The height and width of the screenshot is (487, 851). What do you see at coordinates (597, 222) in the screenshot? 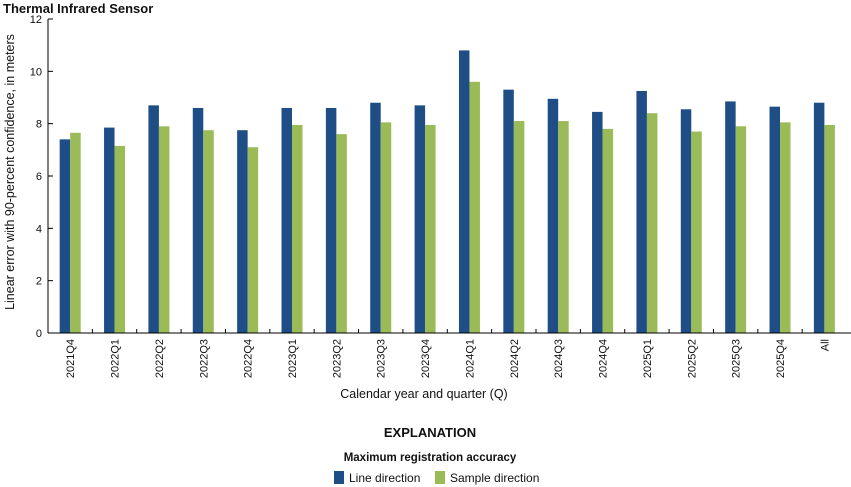
I see `bar-line-direction-2024q4` at bounding box center [597, 222].